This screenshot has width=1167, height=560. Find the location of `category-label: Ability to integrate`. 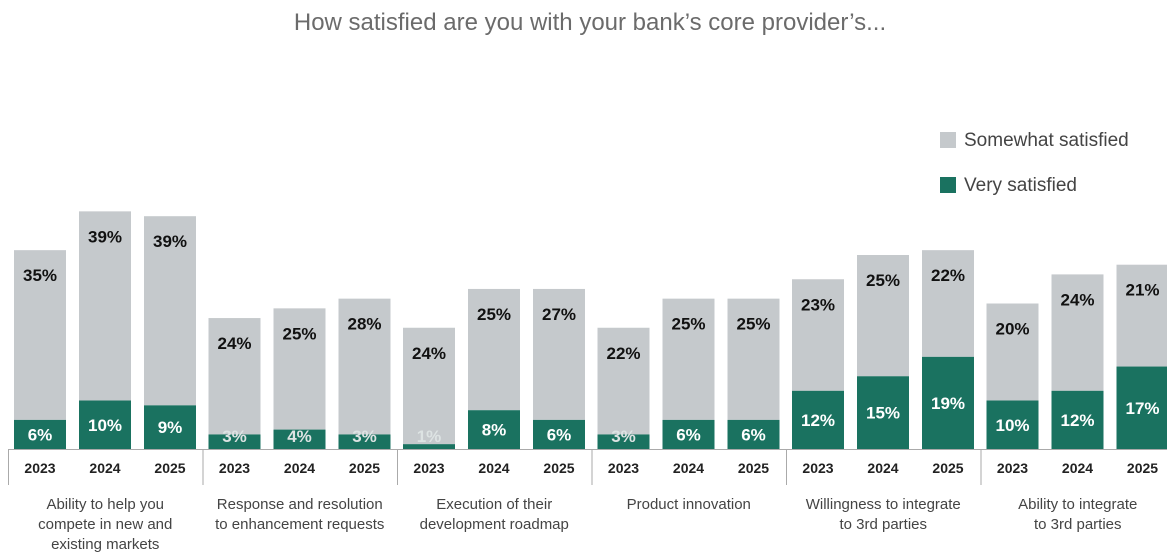

category-label: Ability to integrate is located at coordinates (1077, 504).